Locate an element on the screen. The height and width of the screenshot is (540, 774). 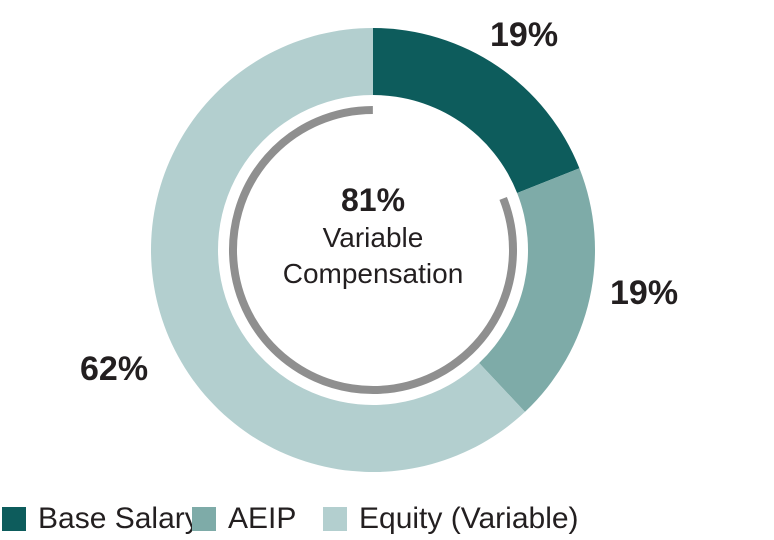
legend-item-equity: Equity (Variable) is located at coordinates (451, 519).